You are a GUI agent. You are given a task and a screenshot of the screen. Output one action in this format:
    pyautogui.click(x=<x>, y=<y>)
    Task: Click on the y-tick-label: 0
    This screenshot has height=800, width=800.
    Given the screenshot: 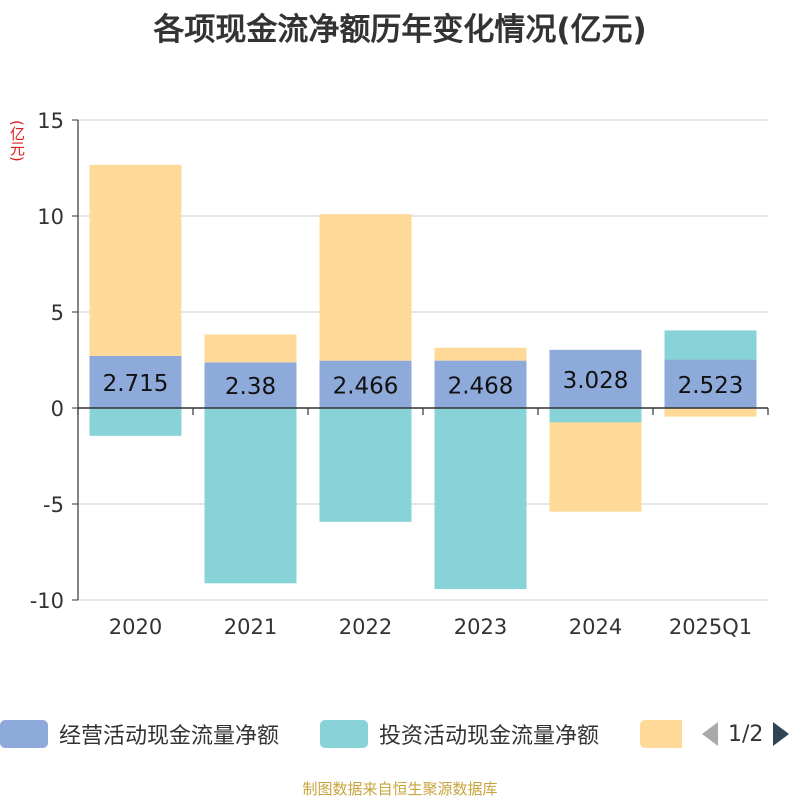 What is the action you would take?
    pyautogui.click(x=57, y=409)
    